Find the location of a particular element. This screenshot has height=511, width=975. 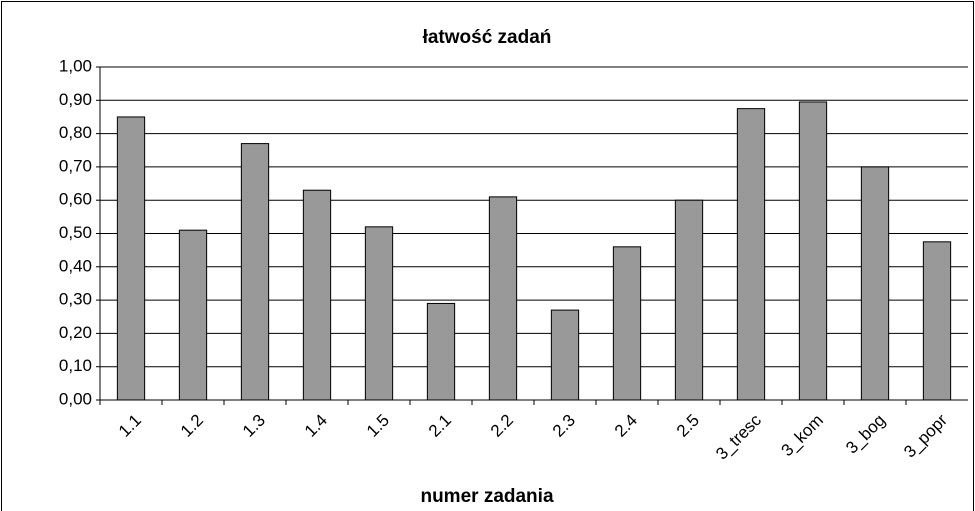

y-tick-label: 0,60 is located at coordinates (75, 199).